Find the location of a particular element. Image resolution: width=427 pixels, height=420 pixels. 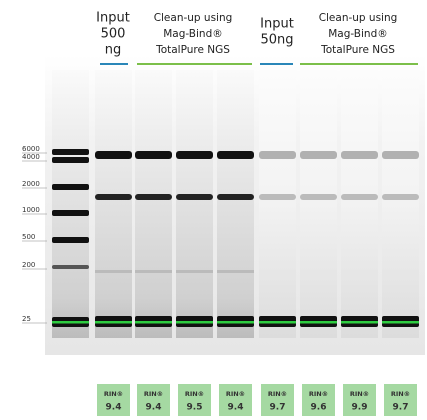

rin-value: 9.9 is located at coordinates (360, 408).